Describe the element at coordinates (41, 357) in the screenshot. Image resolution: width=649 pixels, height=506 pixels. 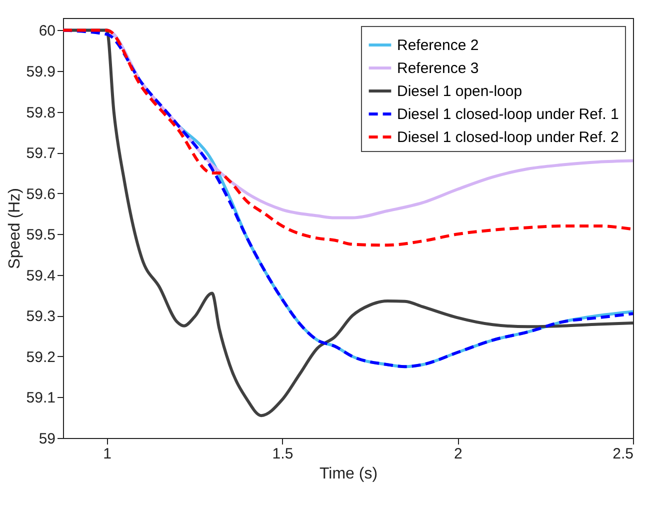
I see `y-tick-label: 59.2` at that location.